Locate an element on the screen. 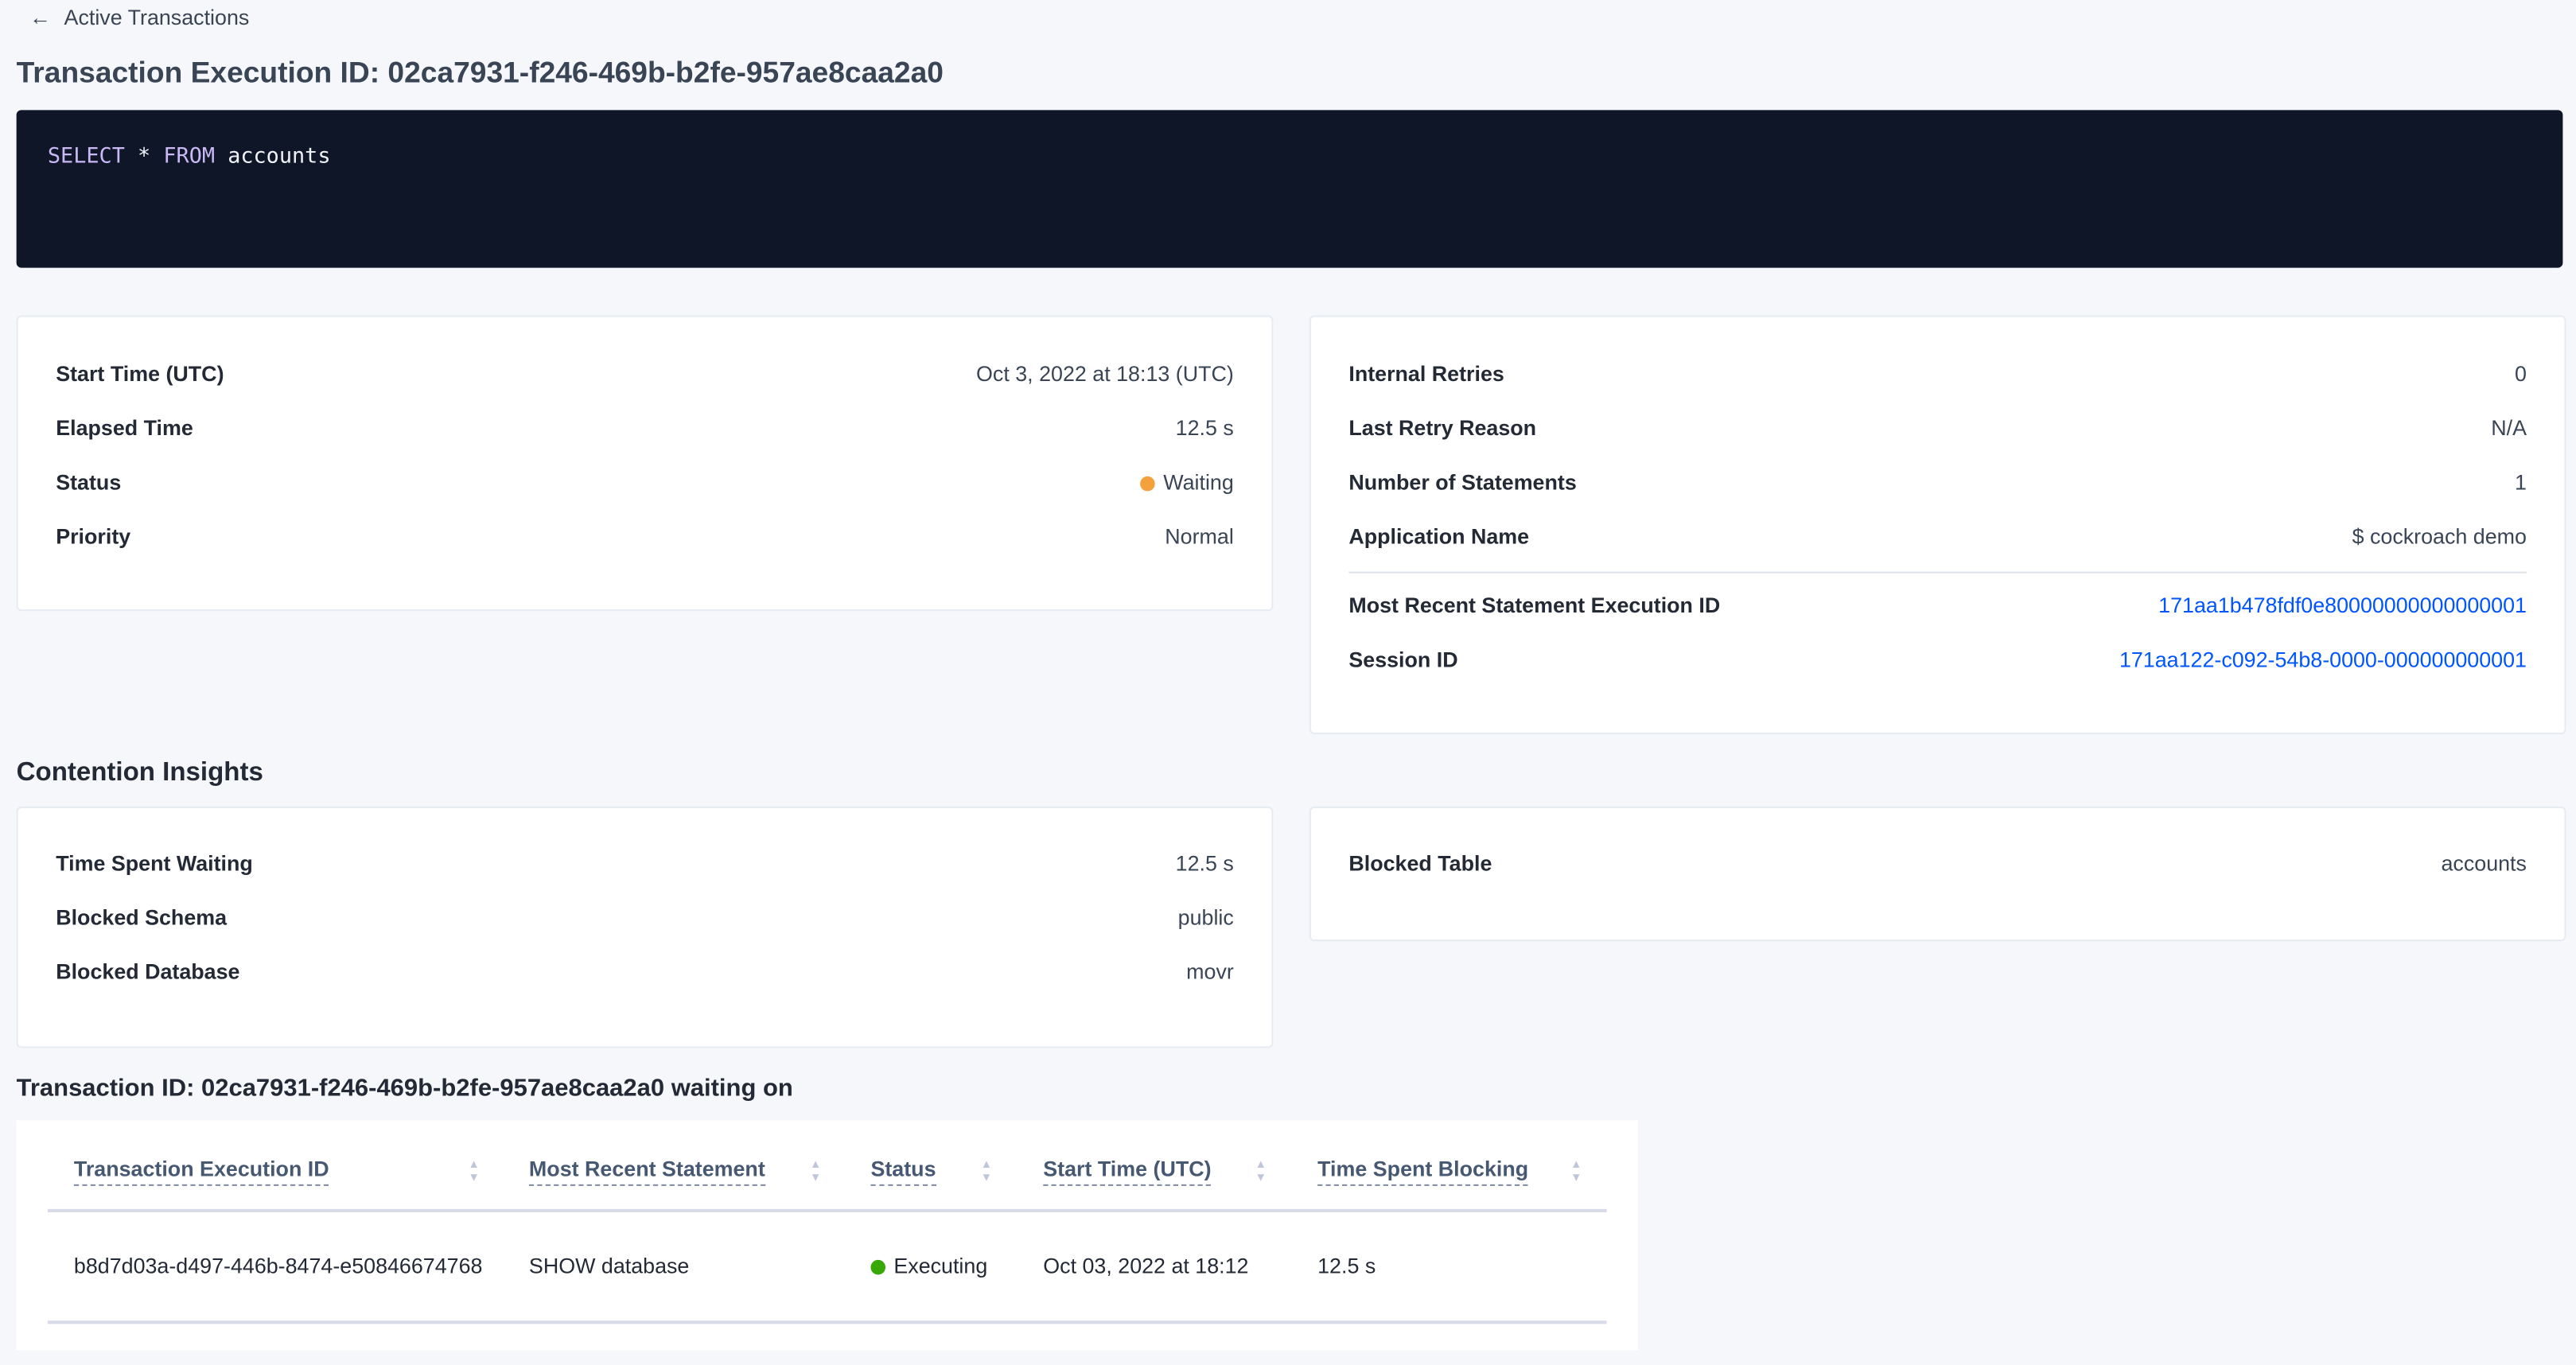 This screenshot has width=2576, height=1365. row-value: $ cockroach demo is located at coordinates (2439, 535).